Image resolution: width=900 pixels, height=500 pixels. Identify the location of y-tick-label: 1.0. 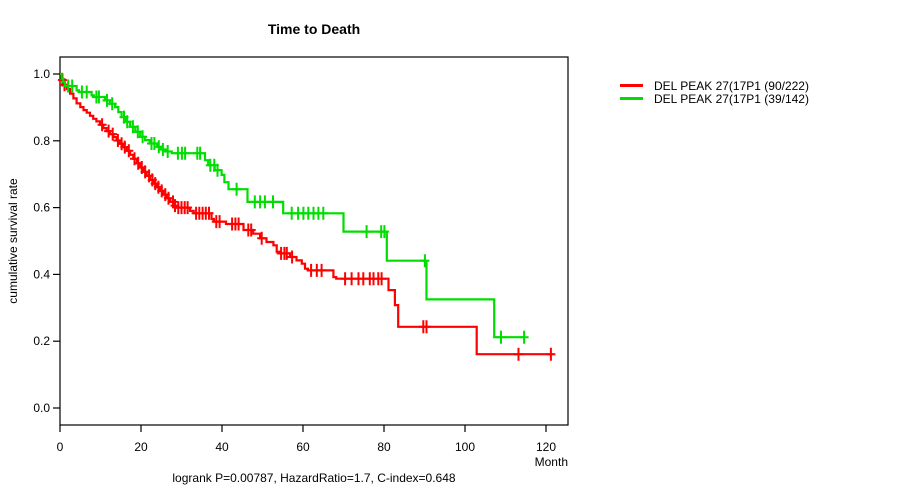
(41, 74).